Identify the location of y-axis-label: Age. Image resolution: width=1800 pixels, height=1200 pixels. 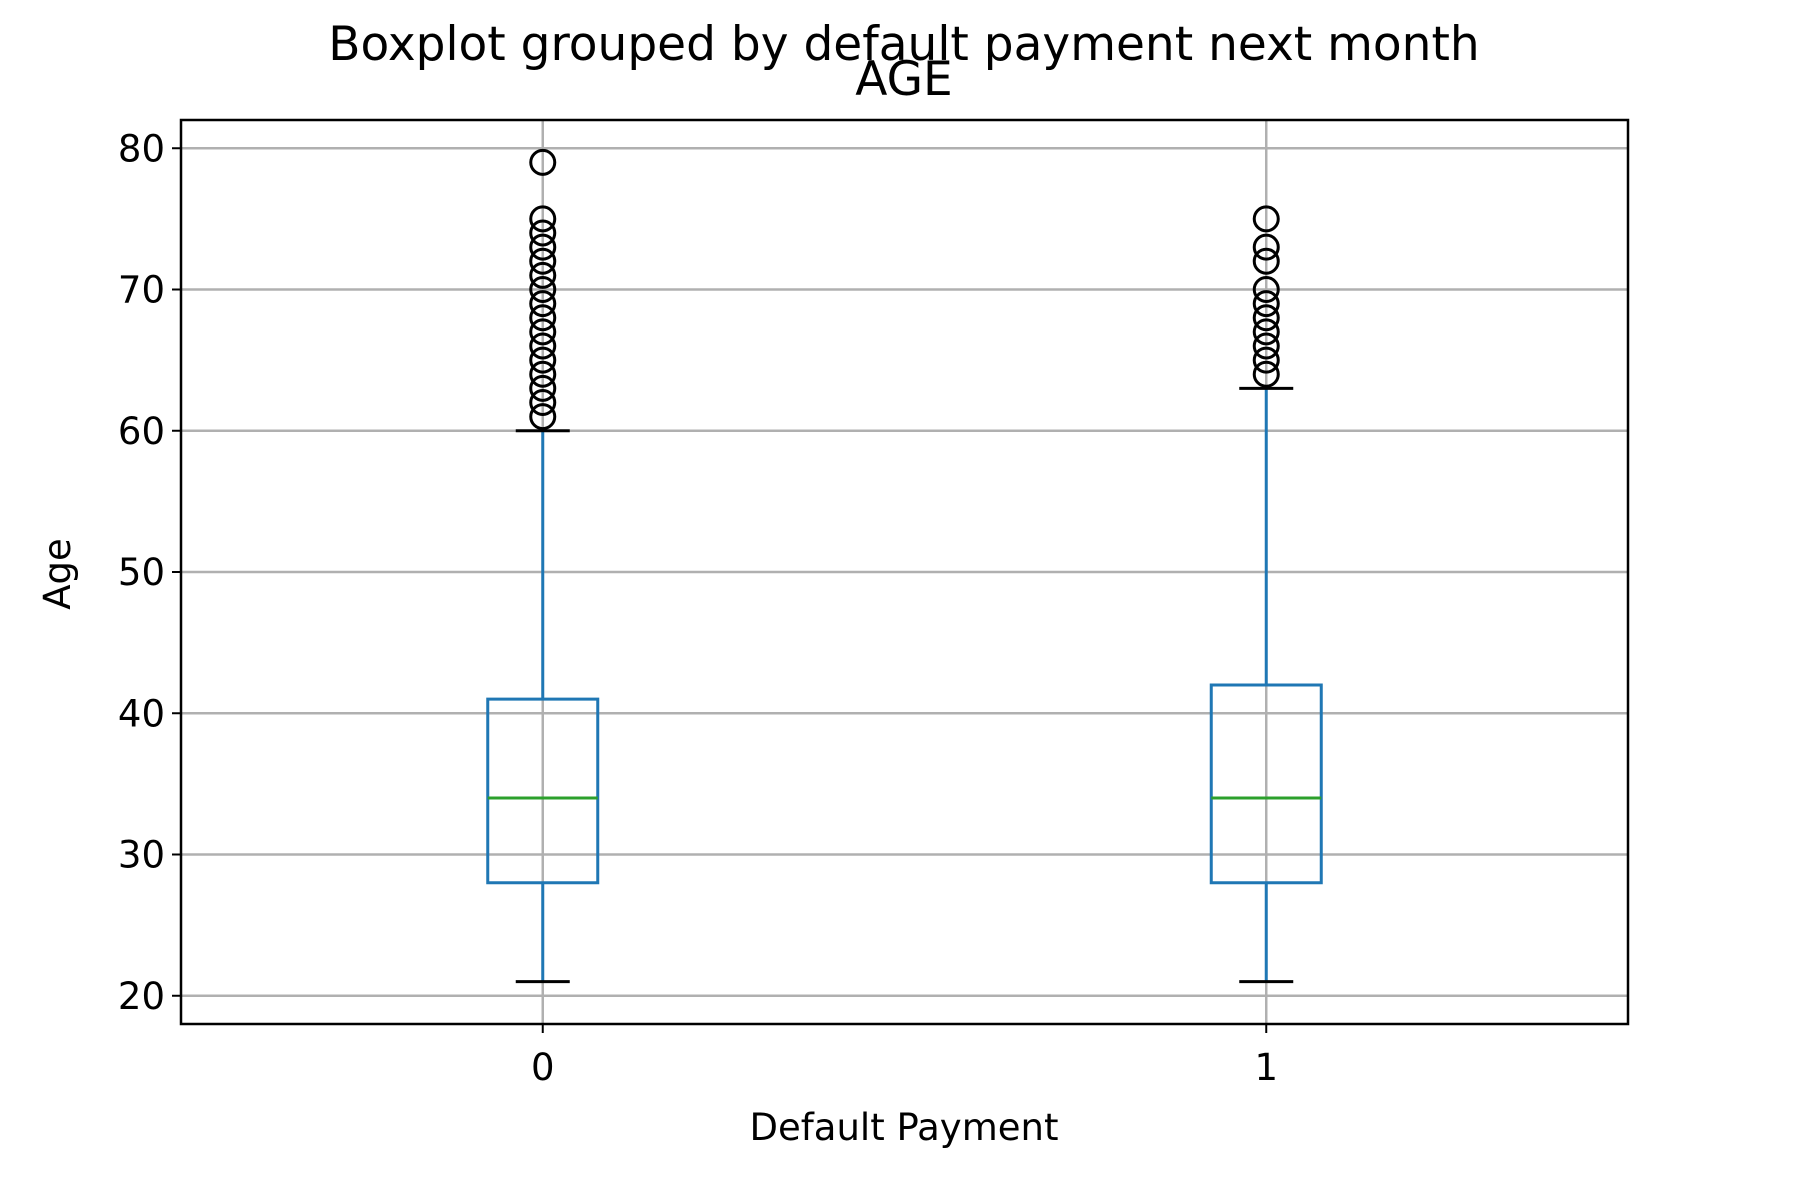
(57, 574).